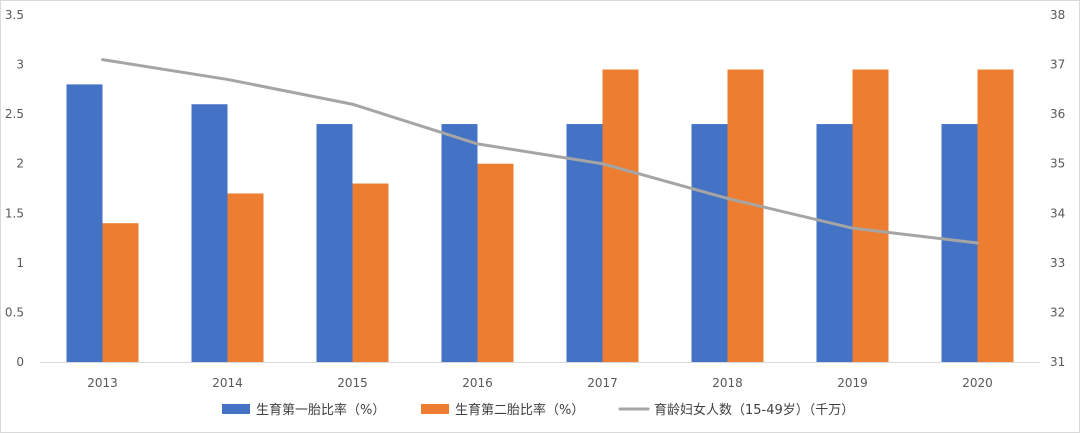  Describe the element at coordinates (1057, 15) in the screenshot. I see `y-right-tick-label: 38` at that location.